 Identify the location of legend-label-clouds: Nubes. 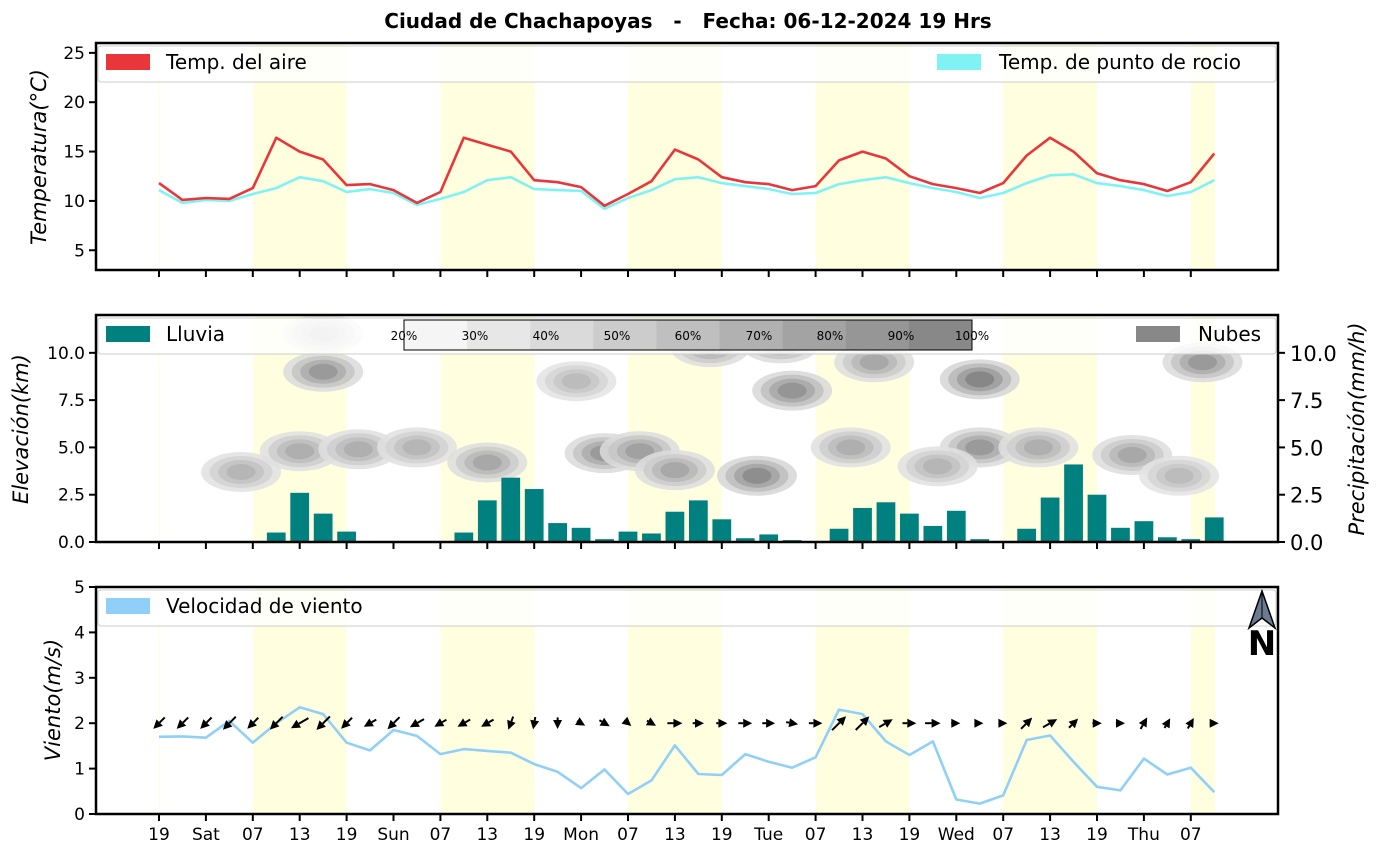
(1229, 334).